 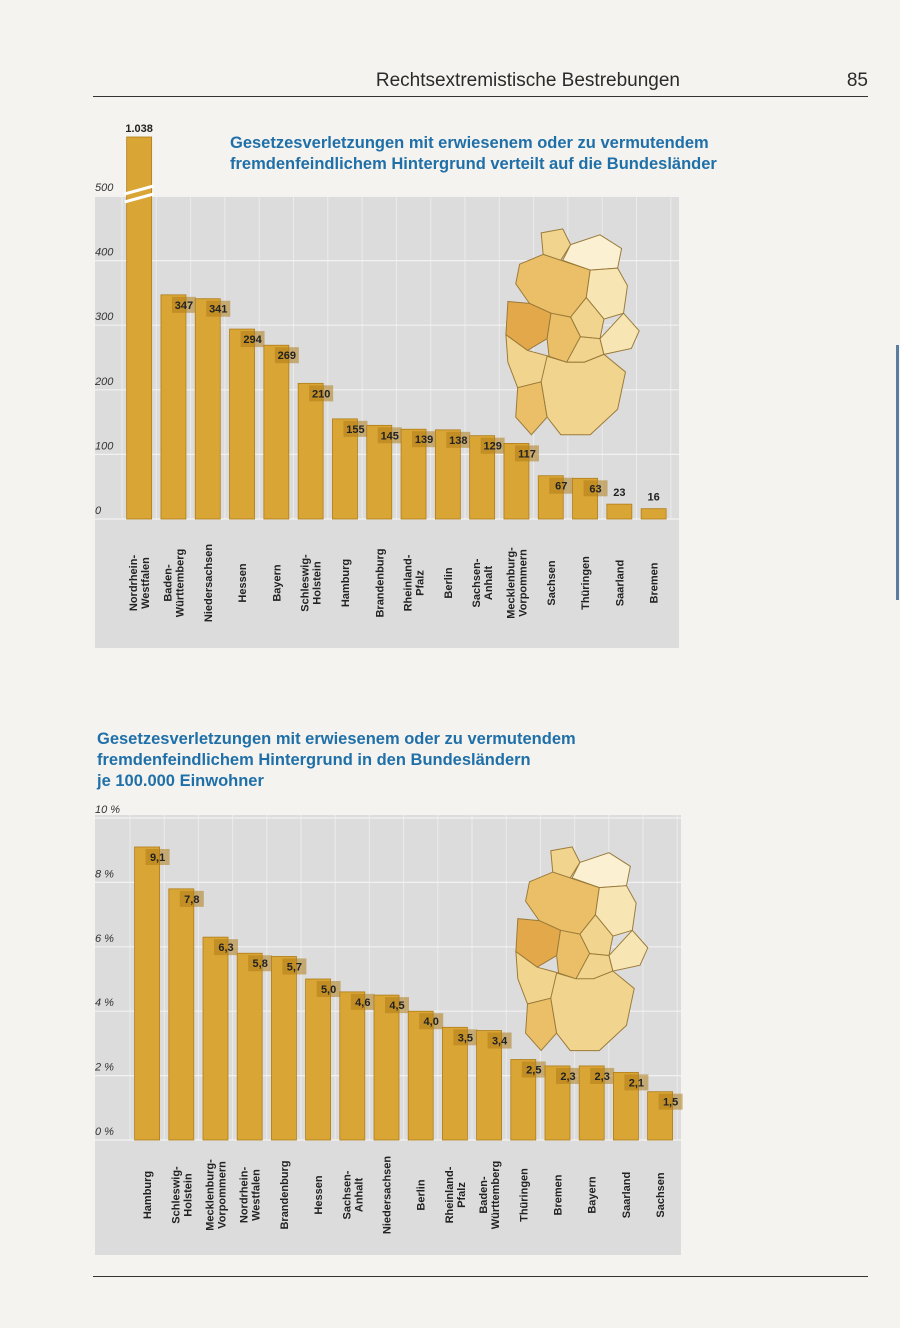 I want to click on chart1-category-label: Rheinland-, so click(x=409, y=582).